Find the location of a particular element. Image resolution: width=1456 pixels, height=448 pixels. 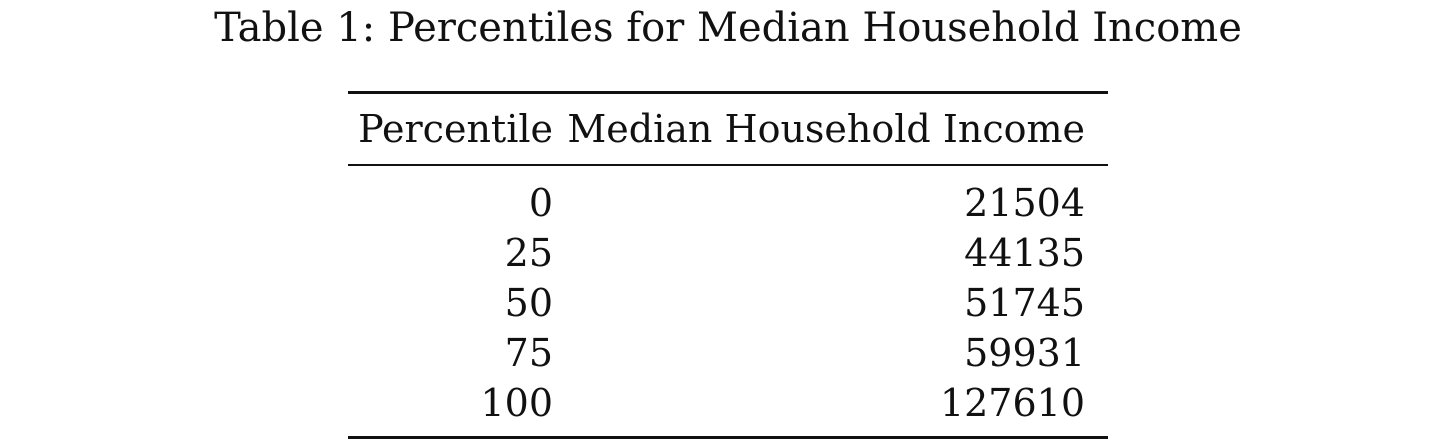

income-cell: 44135 is located at coordinates (1024, 253).